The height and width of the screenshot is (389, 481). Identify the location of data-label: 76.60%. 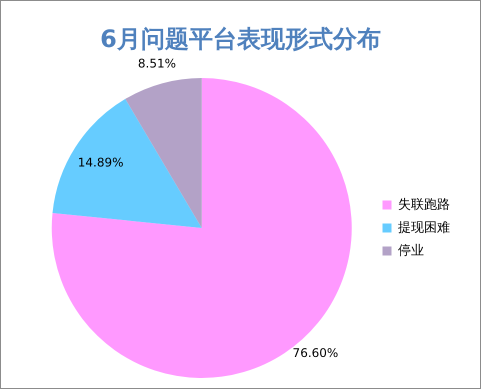
(315, 353).